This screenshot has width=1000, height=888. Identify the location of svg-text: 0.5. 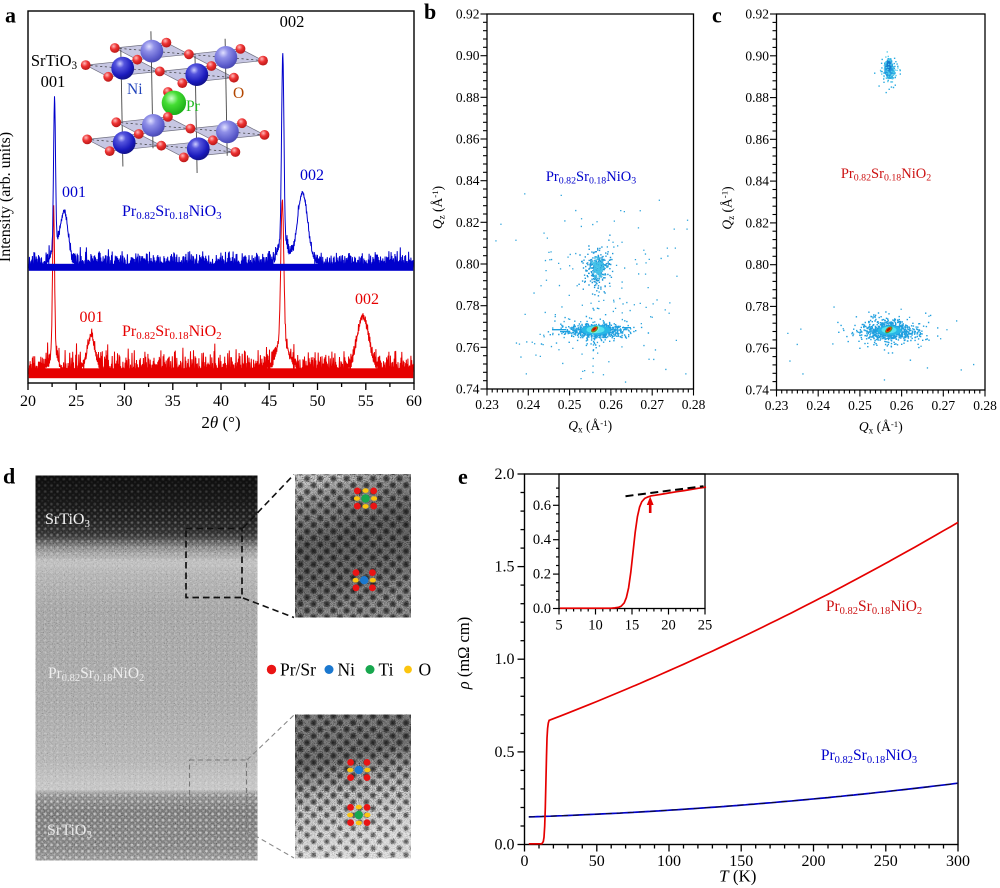
(505, 752).